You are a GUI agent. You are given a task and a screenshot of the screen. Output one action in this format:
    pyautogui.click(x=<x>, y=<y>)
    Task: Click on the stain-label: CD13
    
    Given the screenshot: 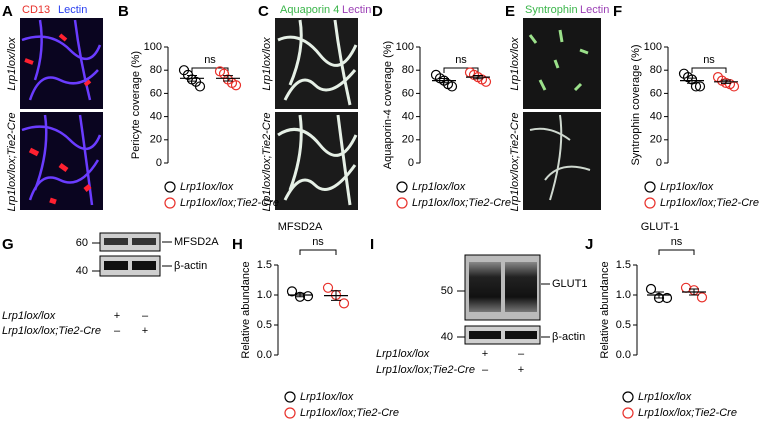 What is the action you would take?
    pyautogui.click(x=36, y=10)
    